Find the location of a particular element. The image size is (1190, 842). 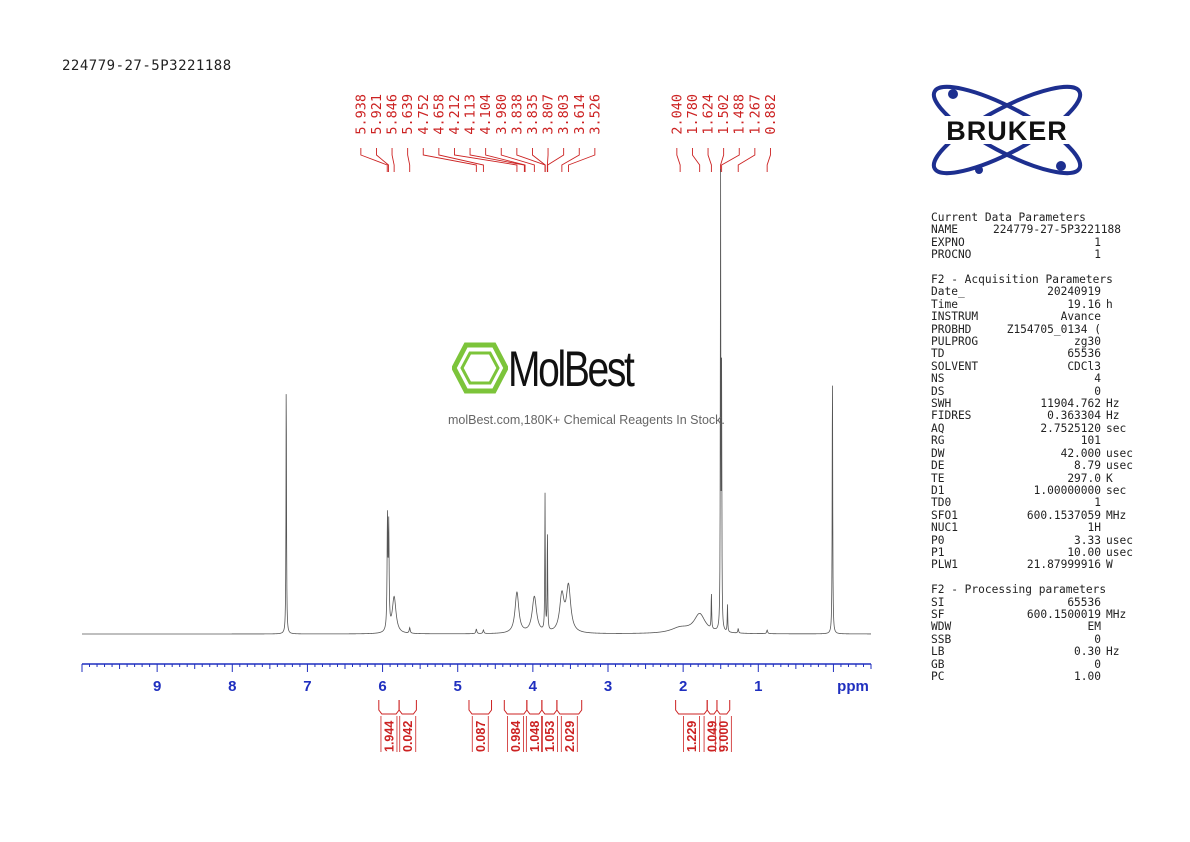

param-row: PULPROG zg30 is located at coordinates (1036, 342).